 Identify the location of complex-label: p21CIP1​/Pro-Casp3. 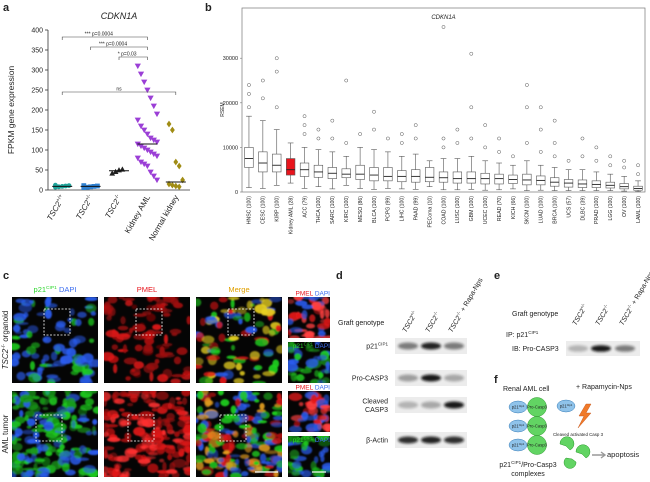
(527, 464).